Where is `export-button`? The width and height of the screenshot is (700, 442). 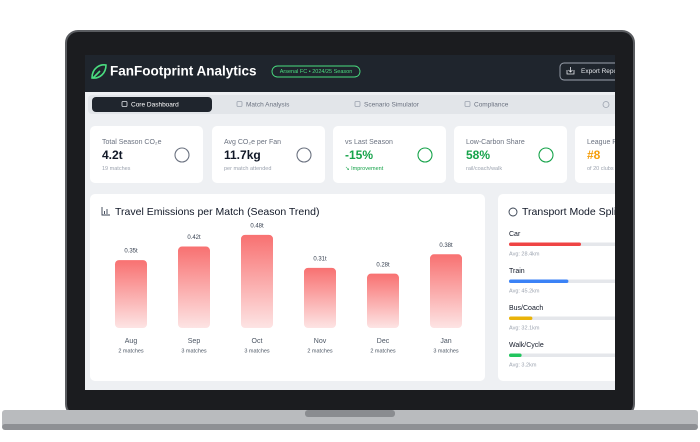 export-button is located at coordinates (599, 71).